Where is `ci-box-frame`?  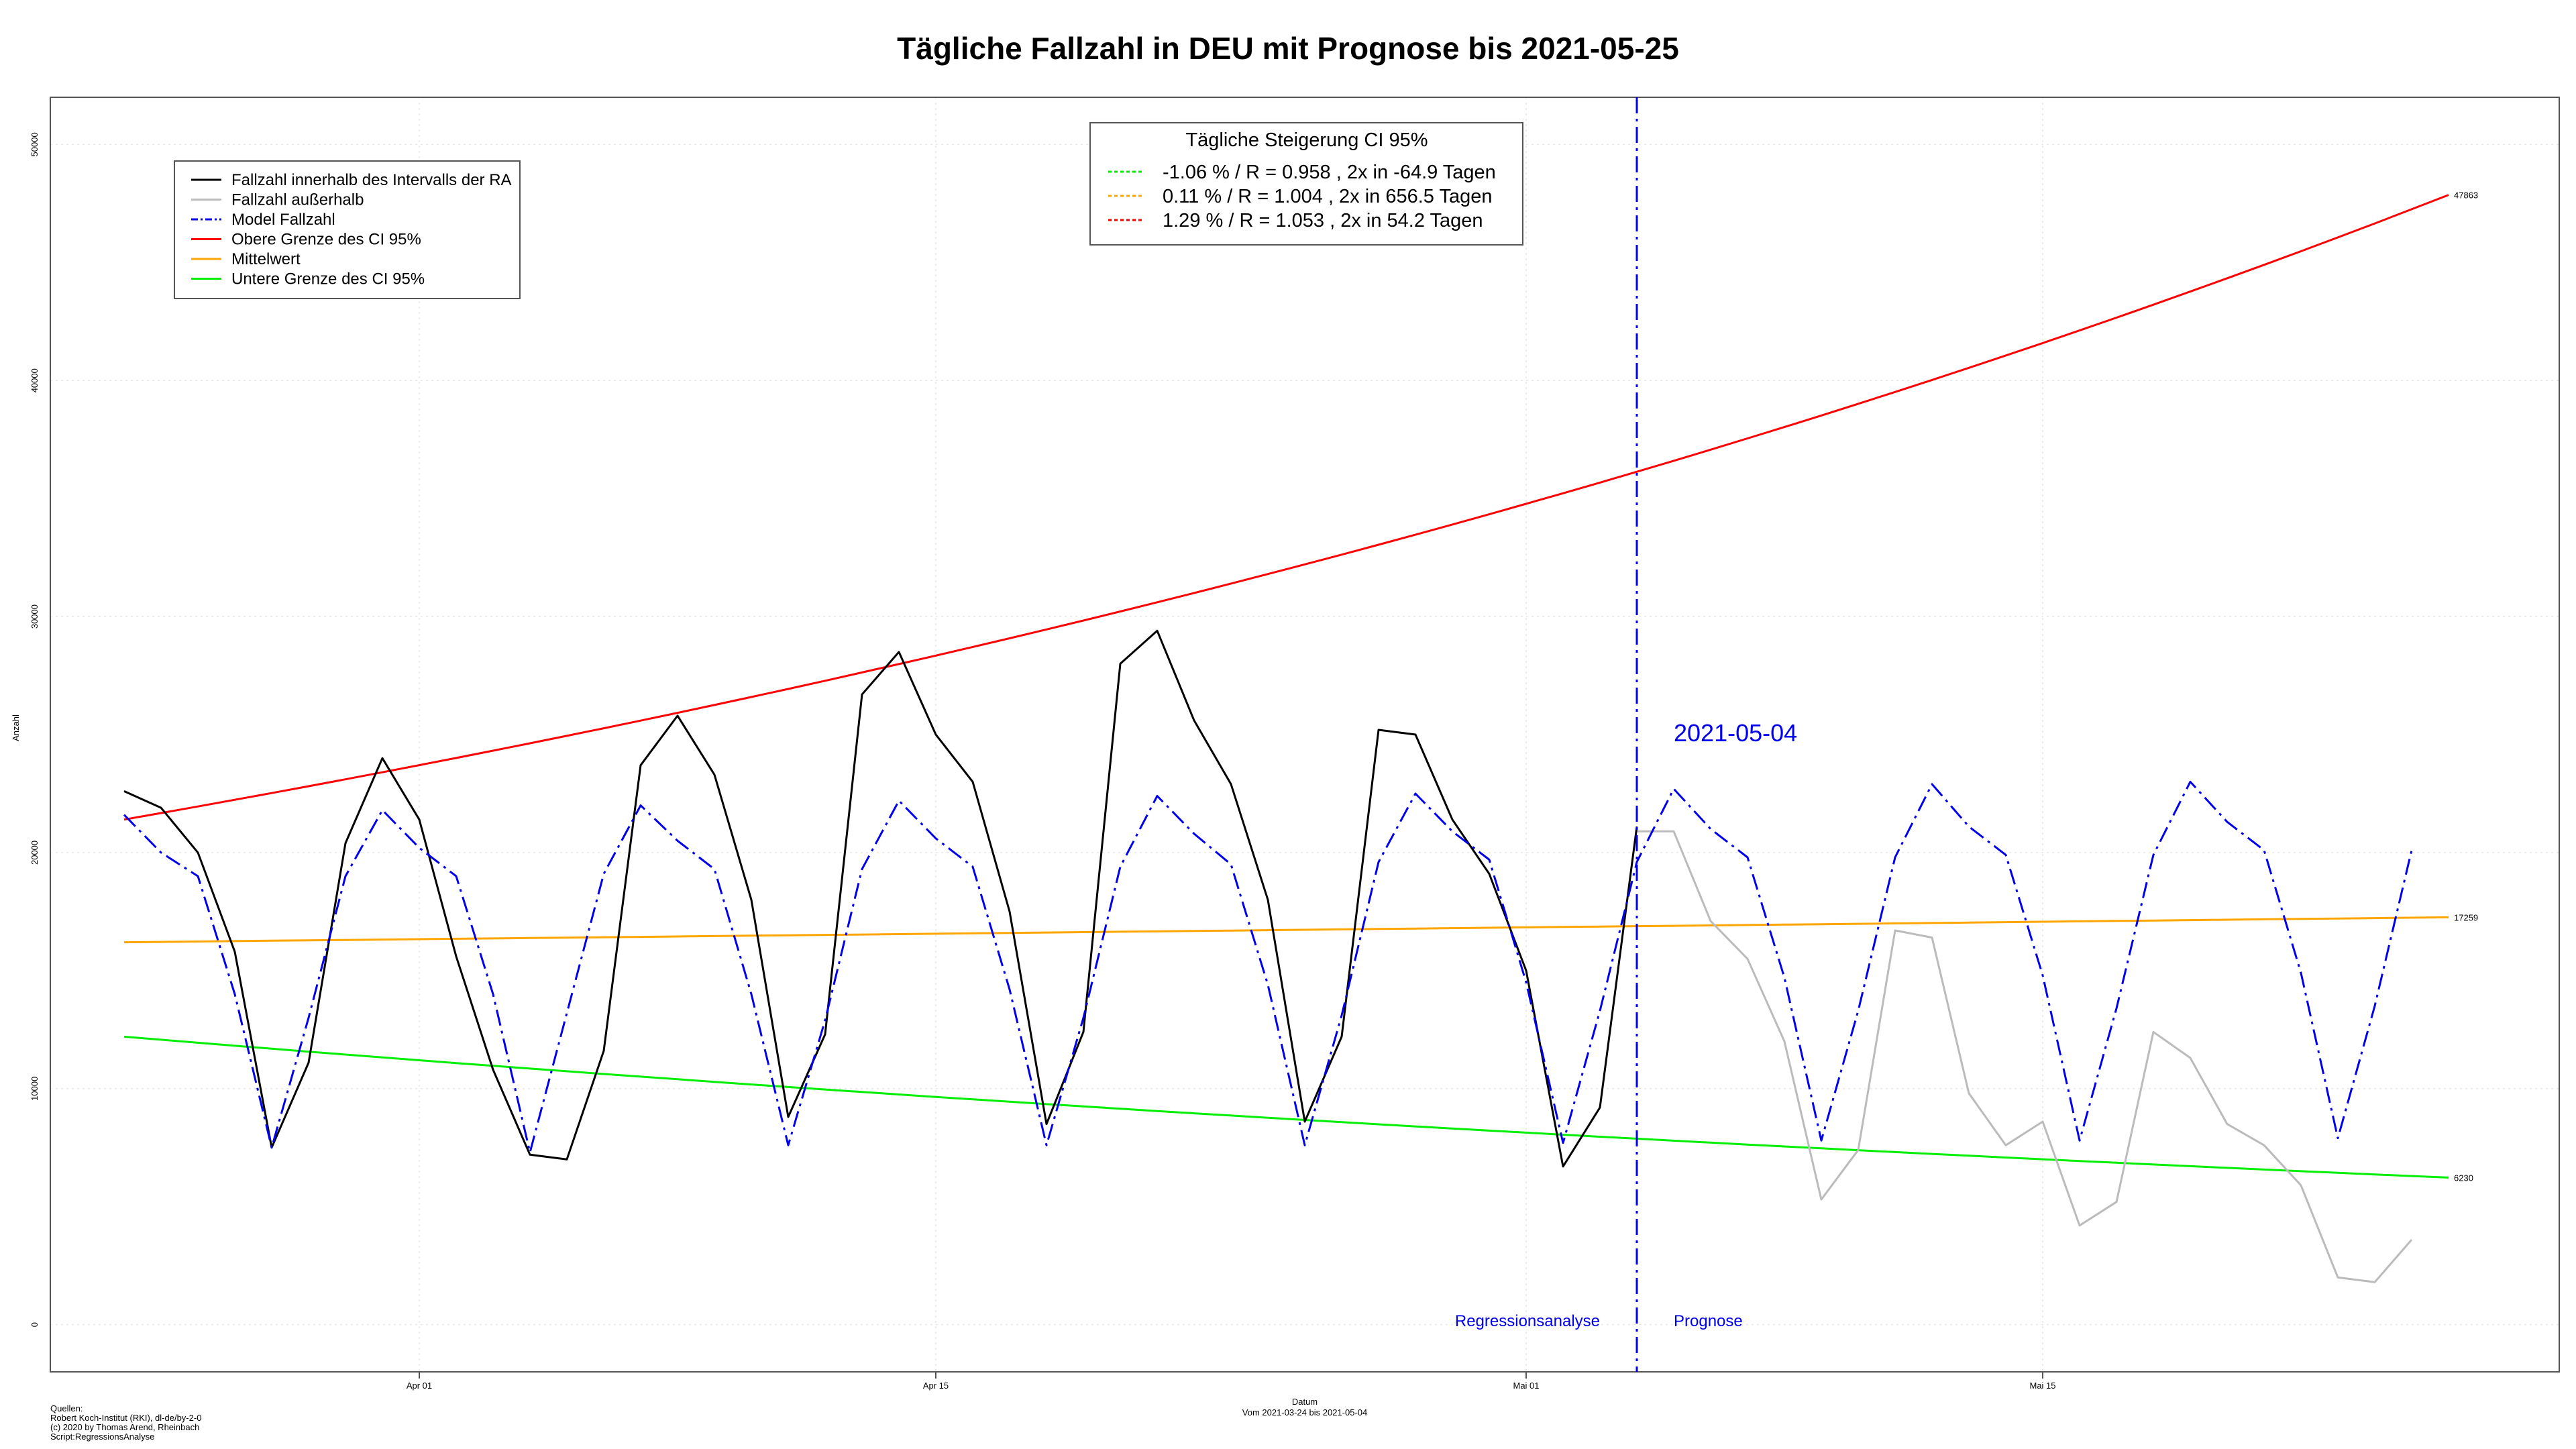
ci-box-frame is located at coordinates (1306, 184).